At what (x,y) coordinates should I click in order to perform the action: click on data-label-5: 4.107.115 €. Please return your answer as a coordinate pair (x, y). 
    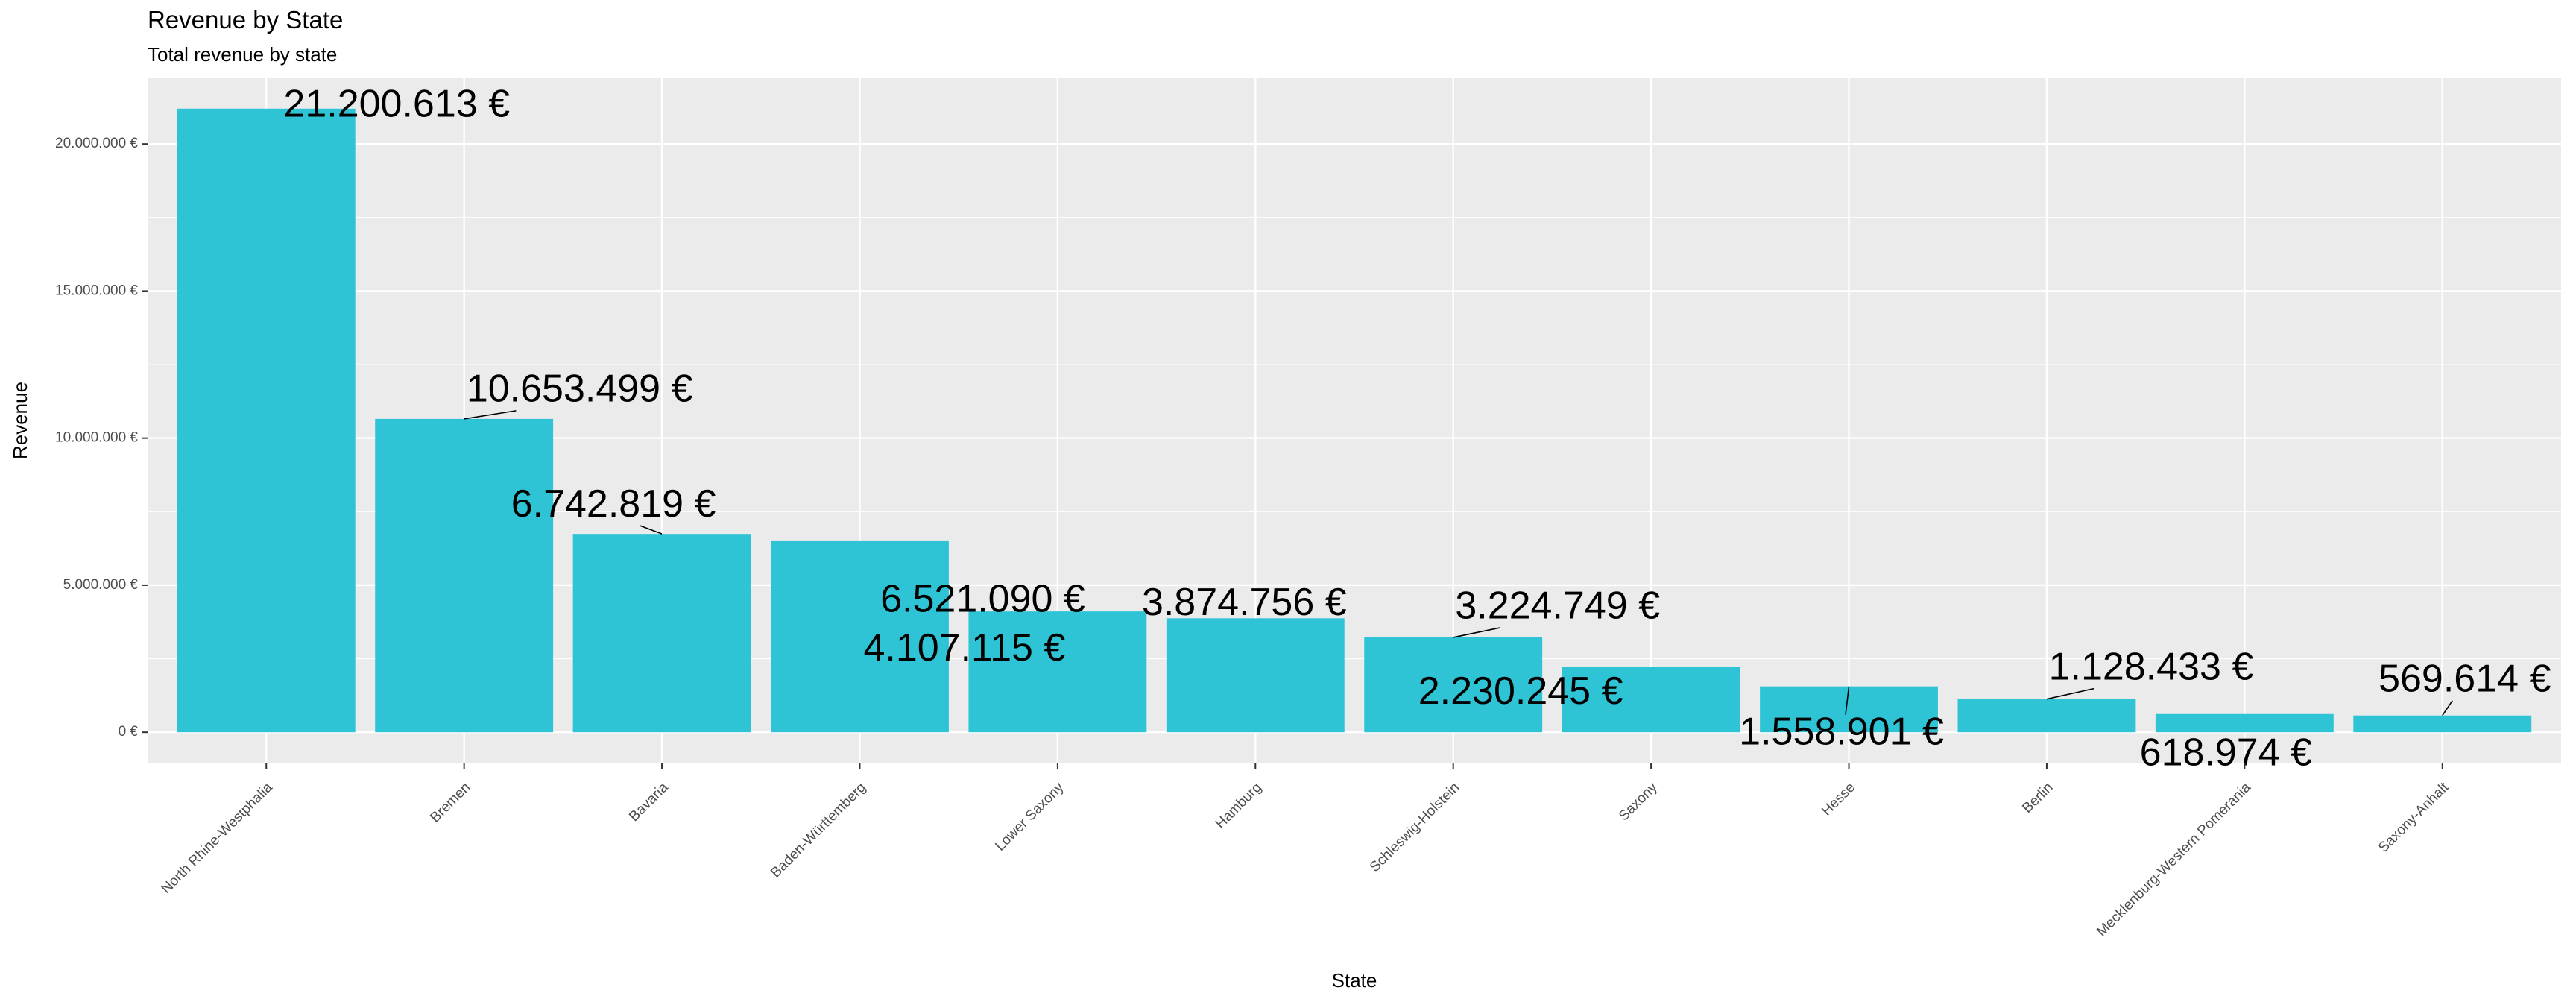
    Looking at the image, I should click on (964, 647).